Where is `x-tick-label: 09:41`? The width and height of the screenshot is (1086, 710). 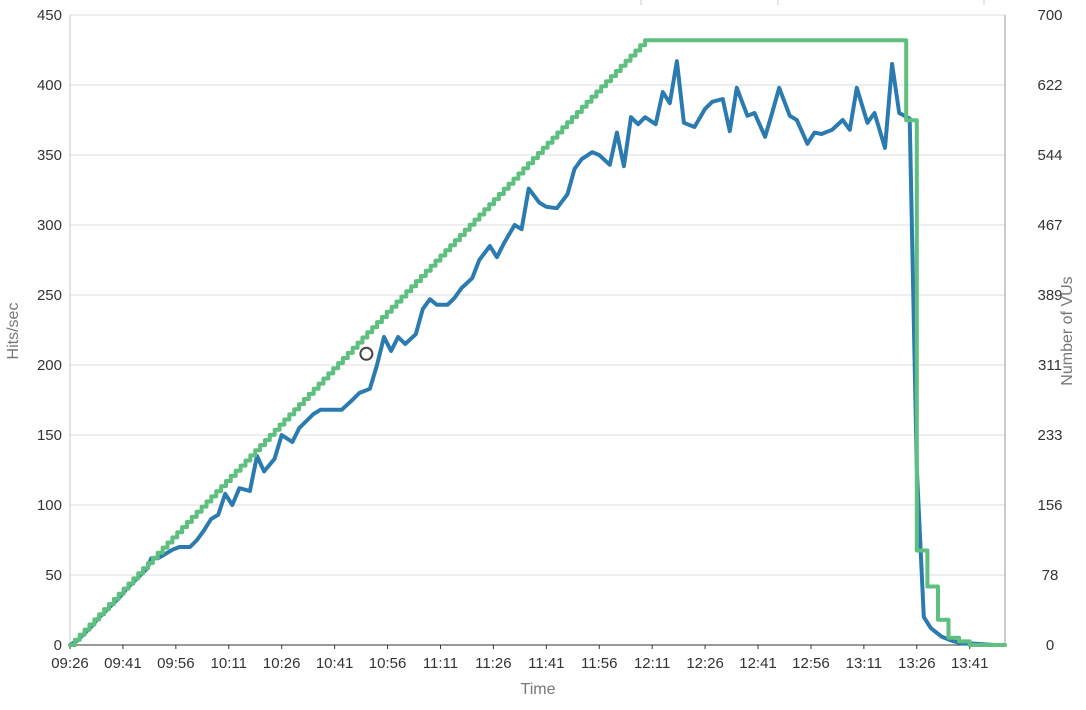
x-tick-label: 09:41 is located at coordinates (123, 663).